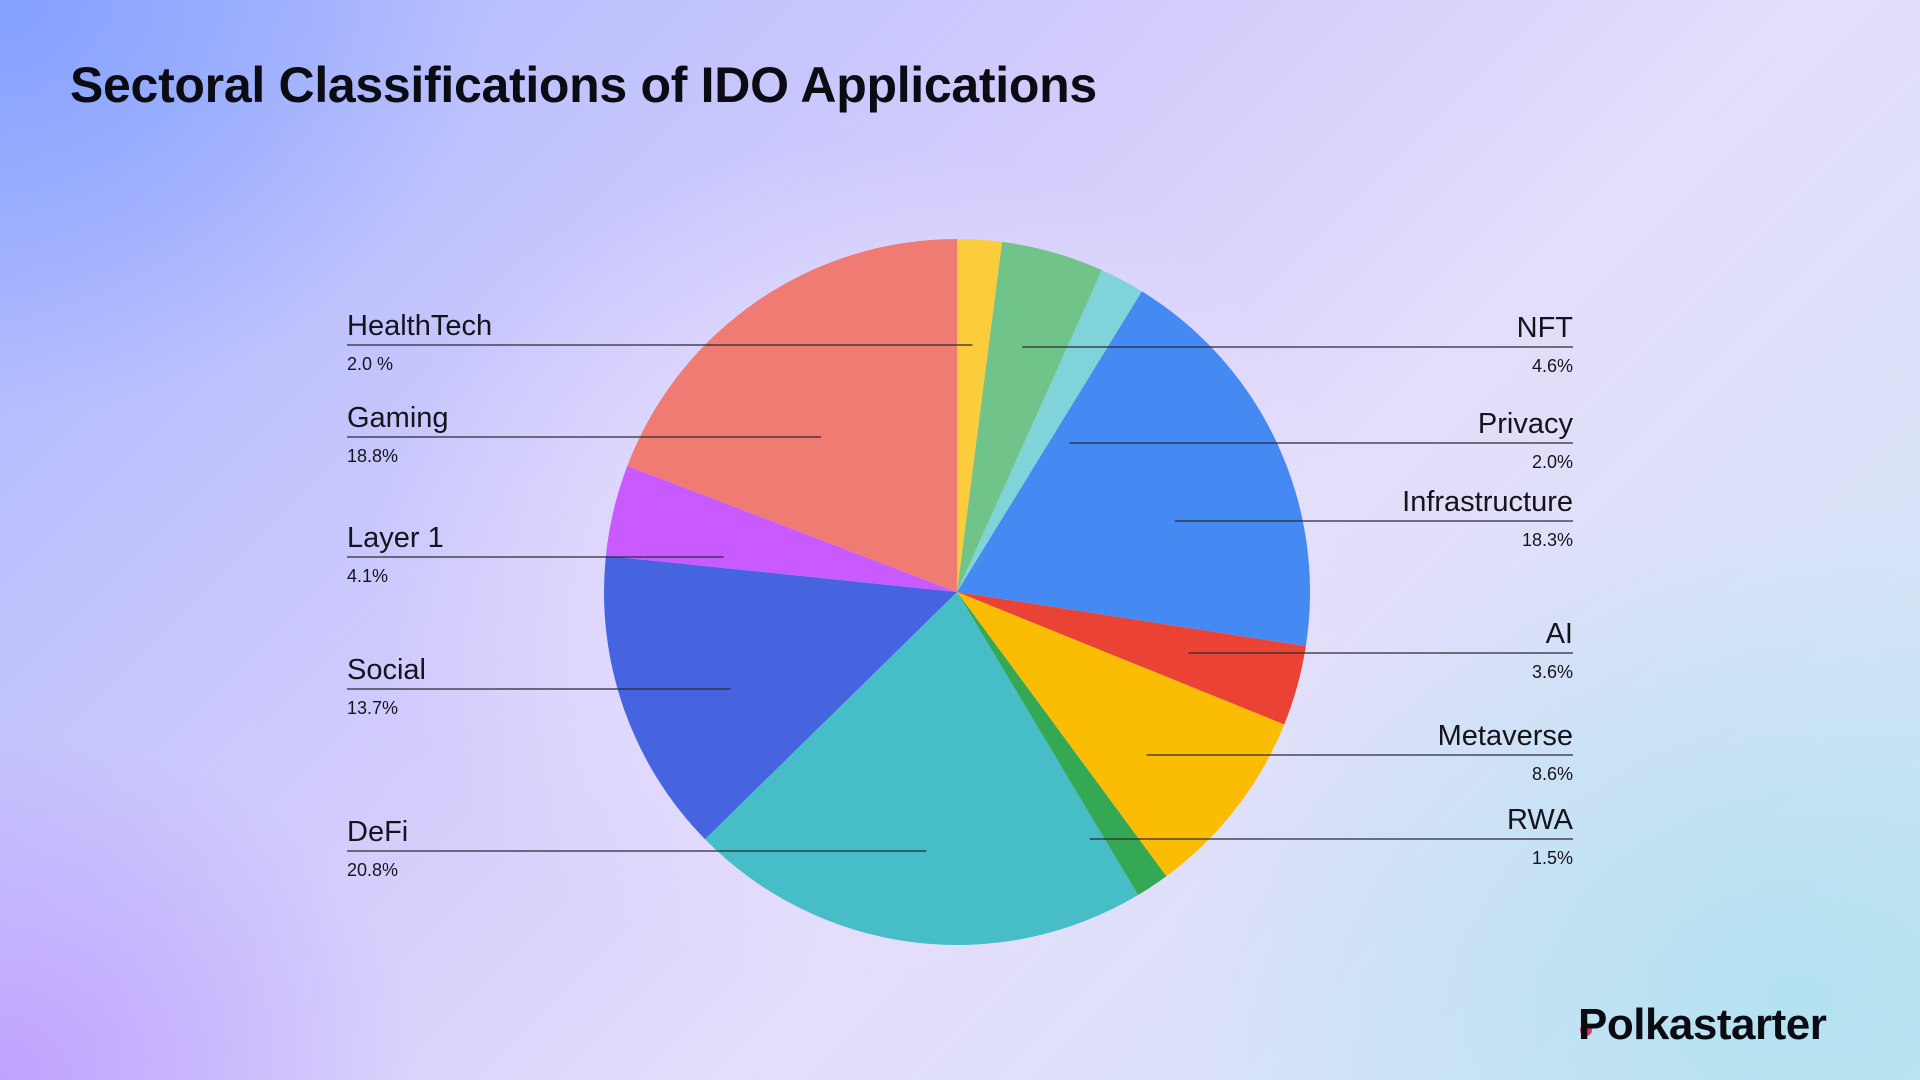 The image size is (1920, 1080). I want to click on slice-privacy, so click(1049, 431).